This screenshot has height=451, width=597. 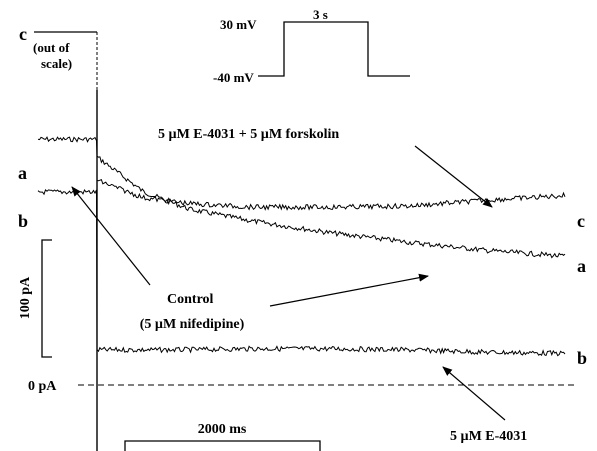 I want to click on time-scale-bar: 2000 ms, so click(x=222, y=436).